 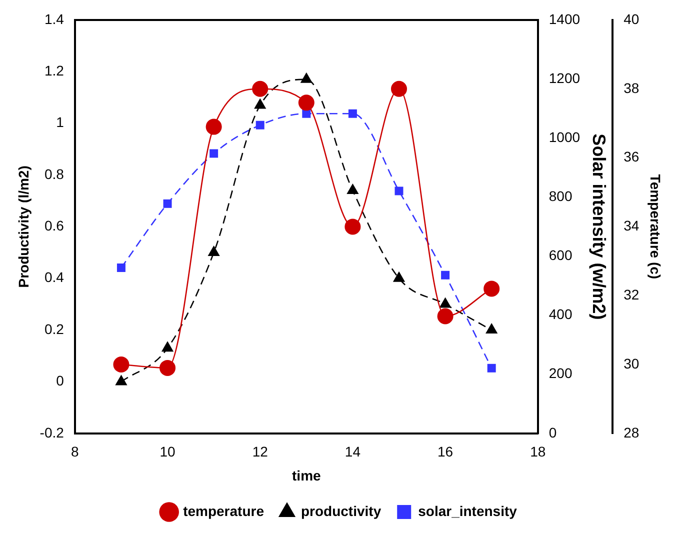 What do you see at coordinates (223, 510) in the screenshot?
I see `legend-label: temperature` at bounding box center [223, 510].